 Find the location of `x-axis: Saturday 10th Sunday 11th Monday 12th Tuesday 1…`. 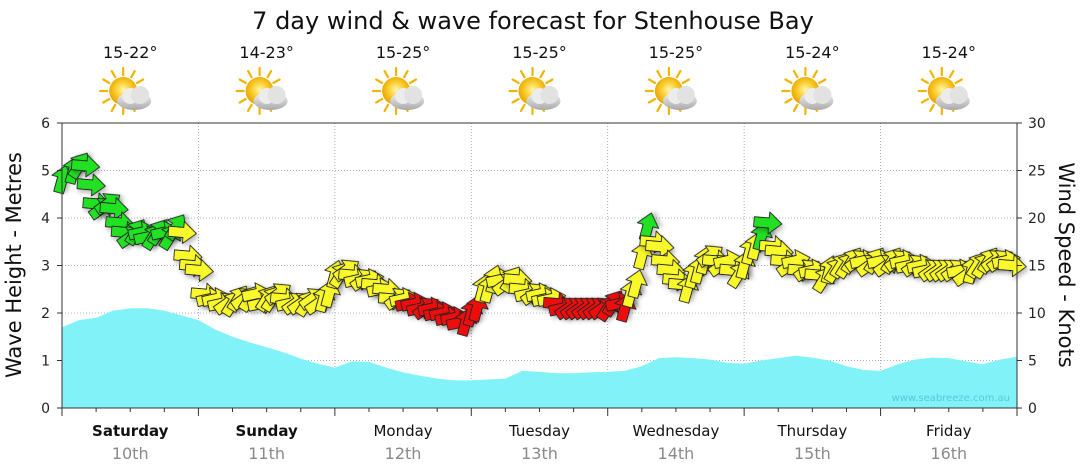

x-axis: Saturday 10th Sunday 11th Monday 12th Tuesday 1… is located at coordinates (539, 435).